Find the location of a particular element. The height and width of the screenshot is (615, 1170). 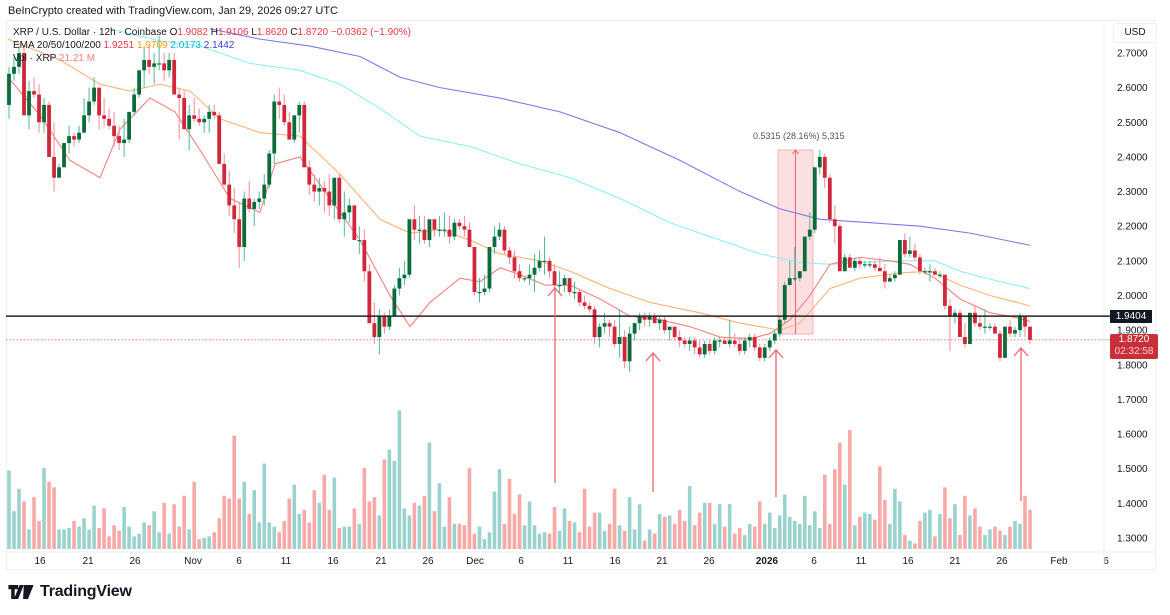

x-axis-tick: 21 is located at coordinates (662, 561).